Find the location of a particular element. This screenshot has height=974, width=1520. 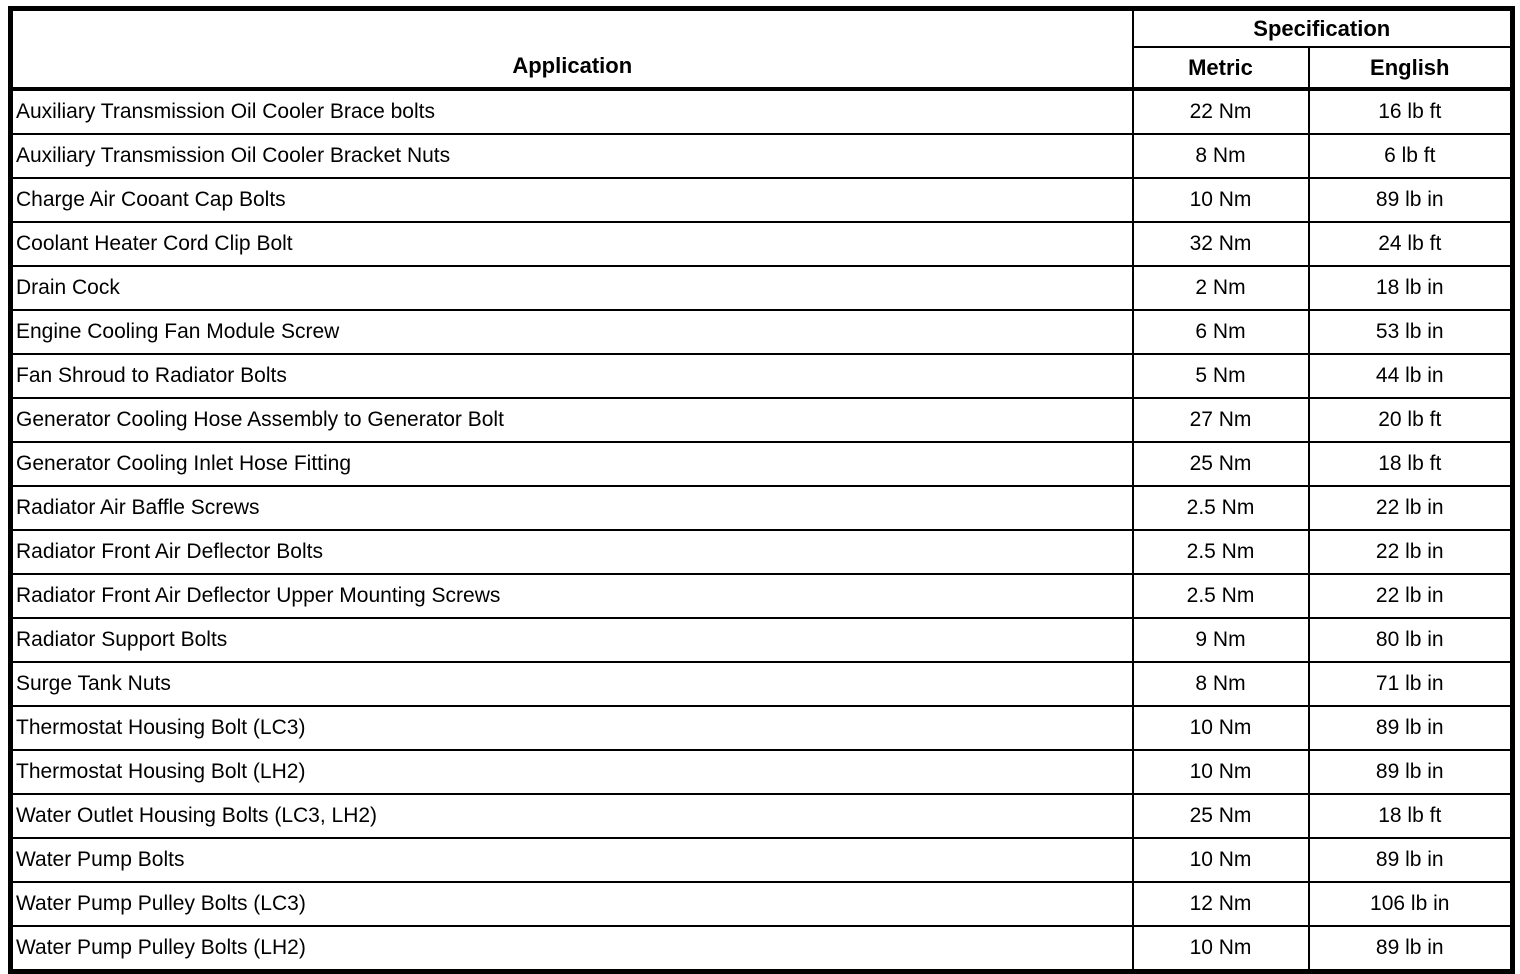

table-row: Surge Tank Nuts 8 Nm 71 lb in is located at coordinates (761, 684).